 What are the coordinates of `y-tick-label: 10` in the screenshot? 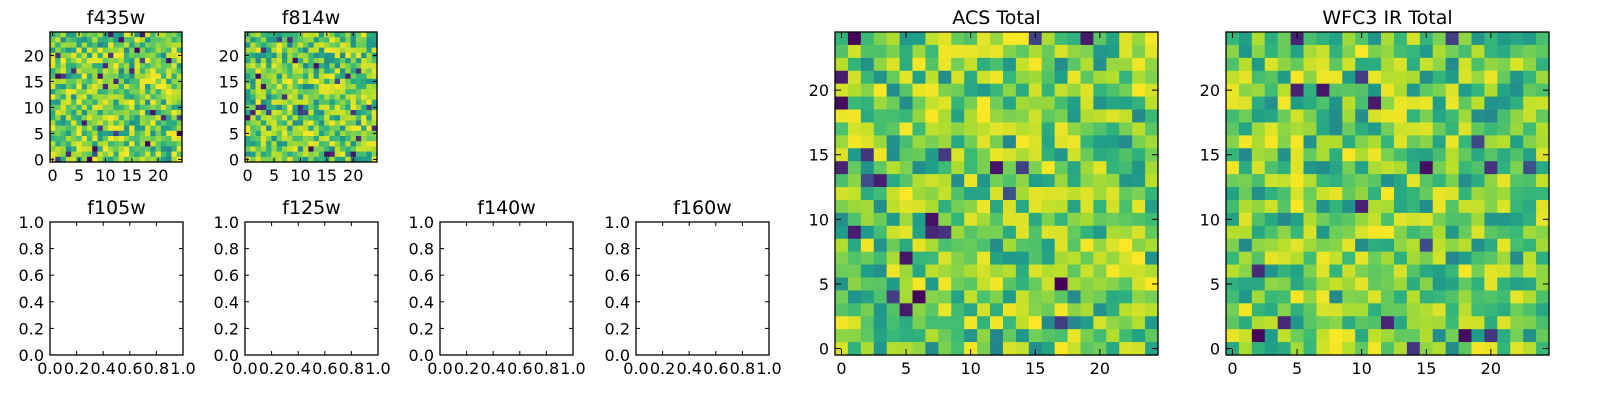 It's located at (819, 219).